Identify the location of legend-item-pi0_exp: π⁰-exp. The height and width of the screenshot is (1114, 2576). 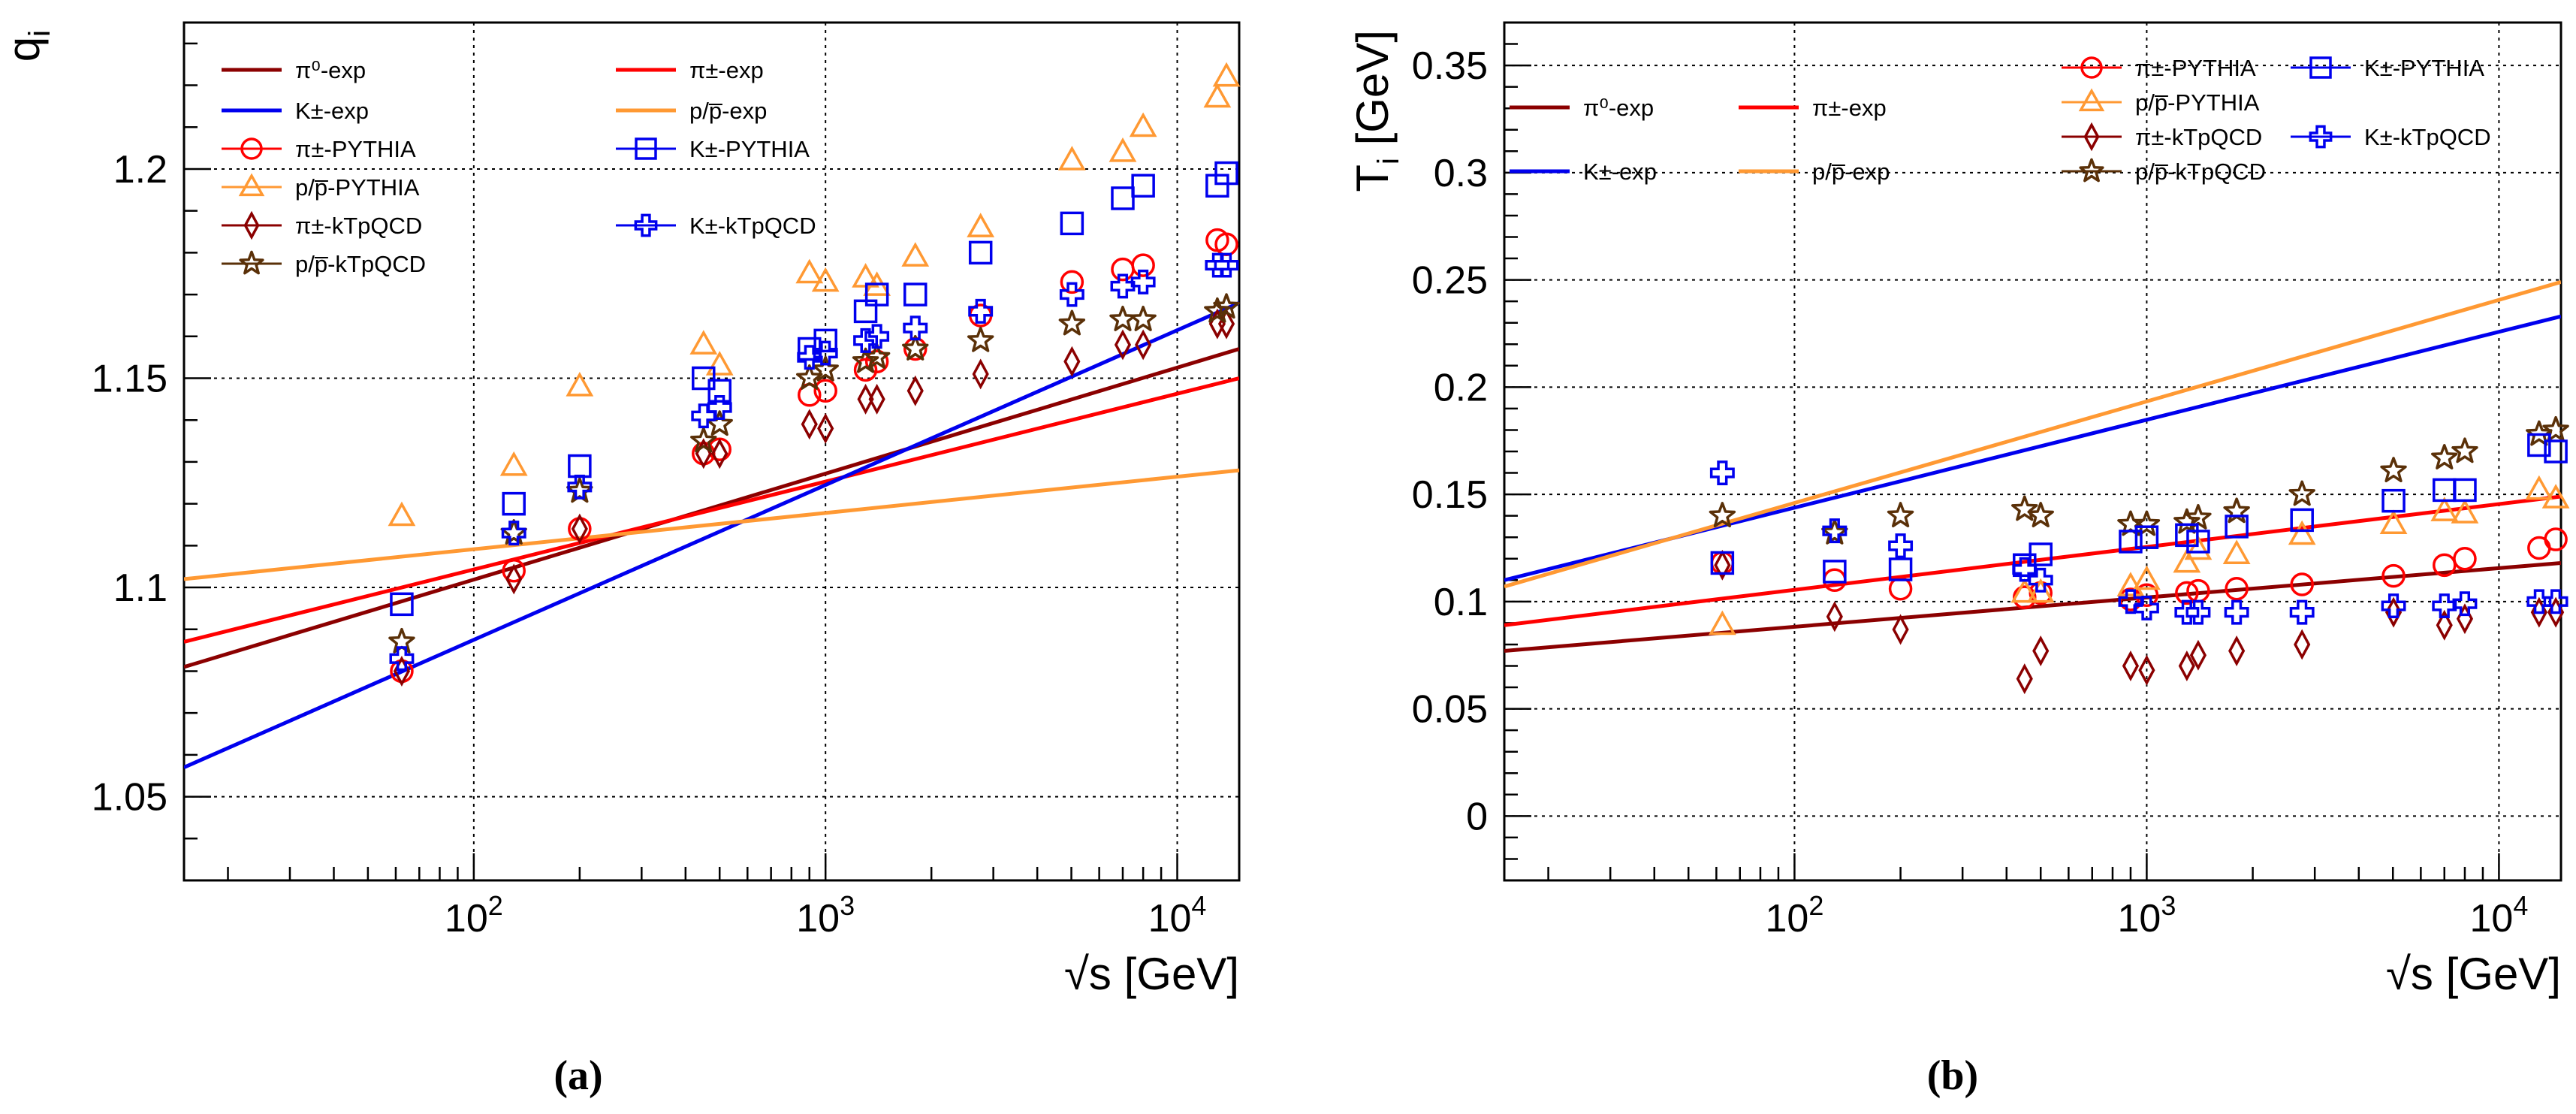
(294, 70).